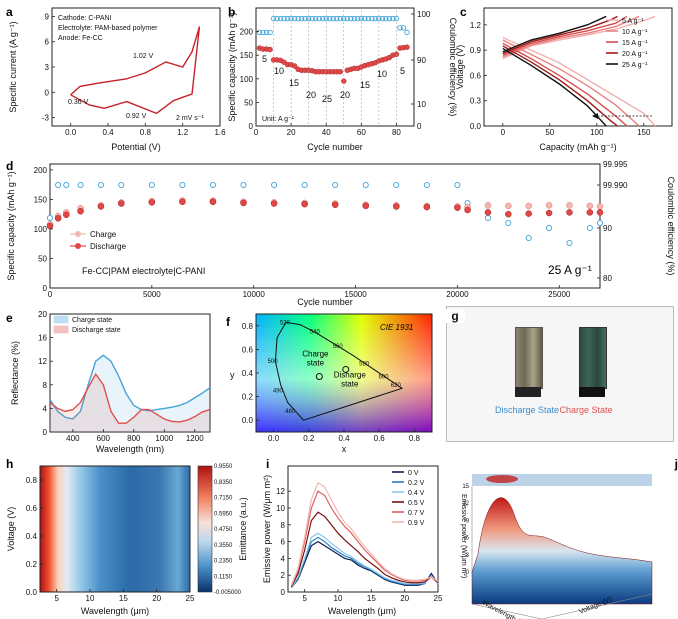 Image resolution: width=678 pixels, height=619 pixels. Describe the element at coordinates (396, 132) in the screenshot. I see `panel-b-x-tick-label: 80` at that location.